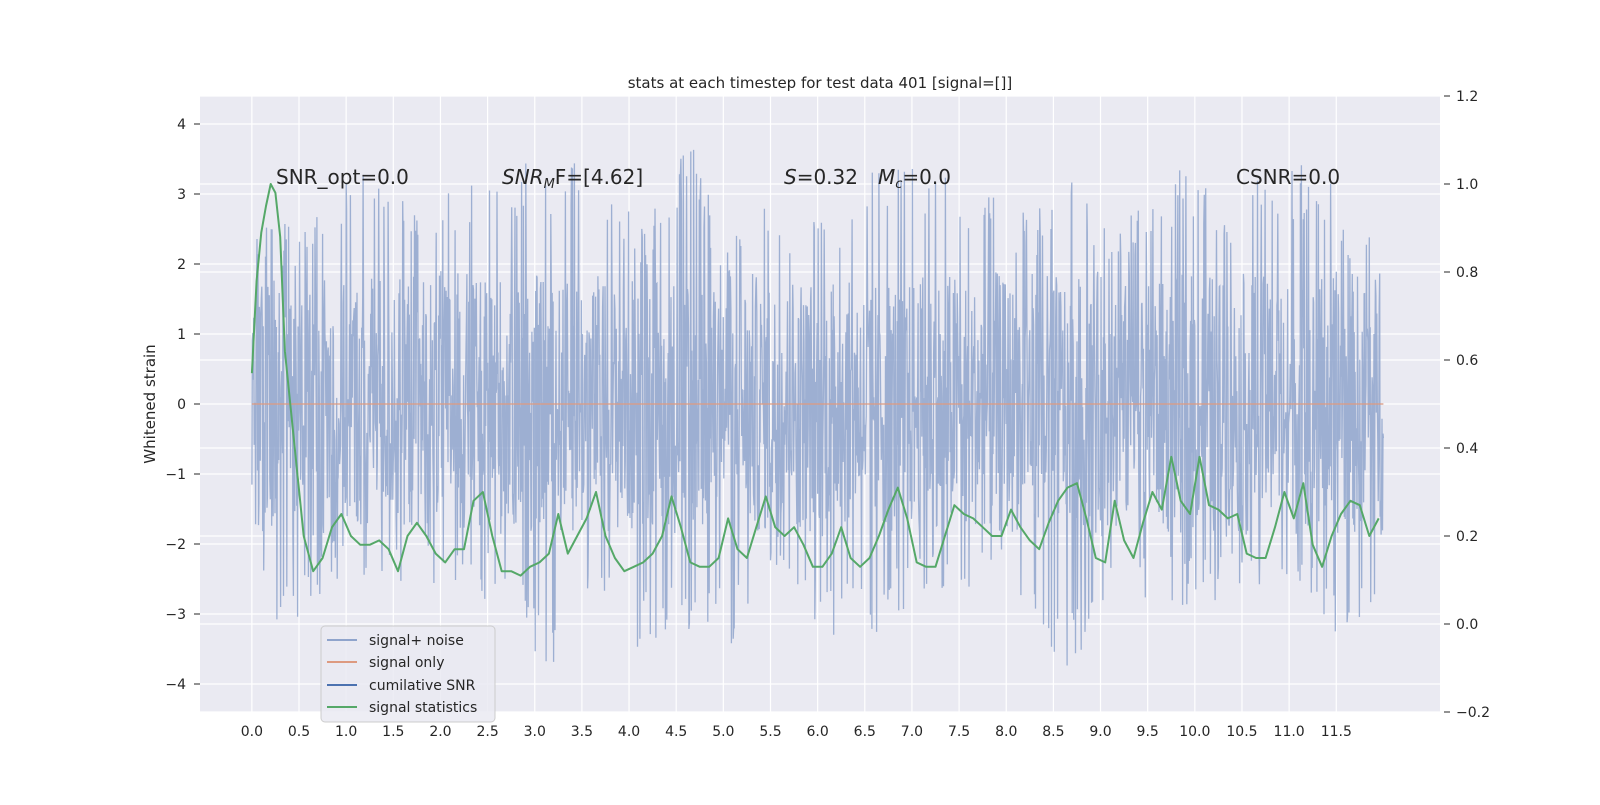  I want to click on x-tick-label: 4.5, so click(676, 732).